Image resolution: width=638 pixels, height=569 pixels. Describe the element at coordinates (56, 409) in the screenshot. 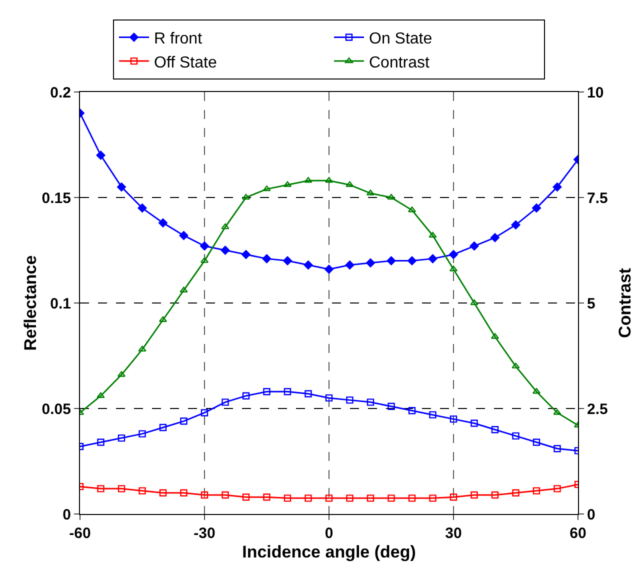

I see `y-tick-label: 0.05` at that location.